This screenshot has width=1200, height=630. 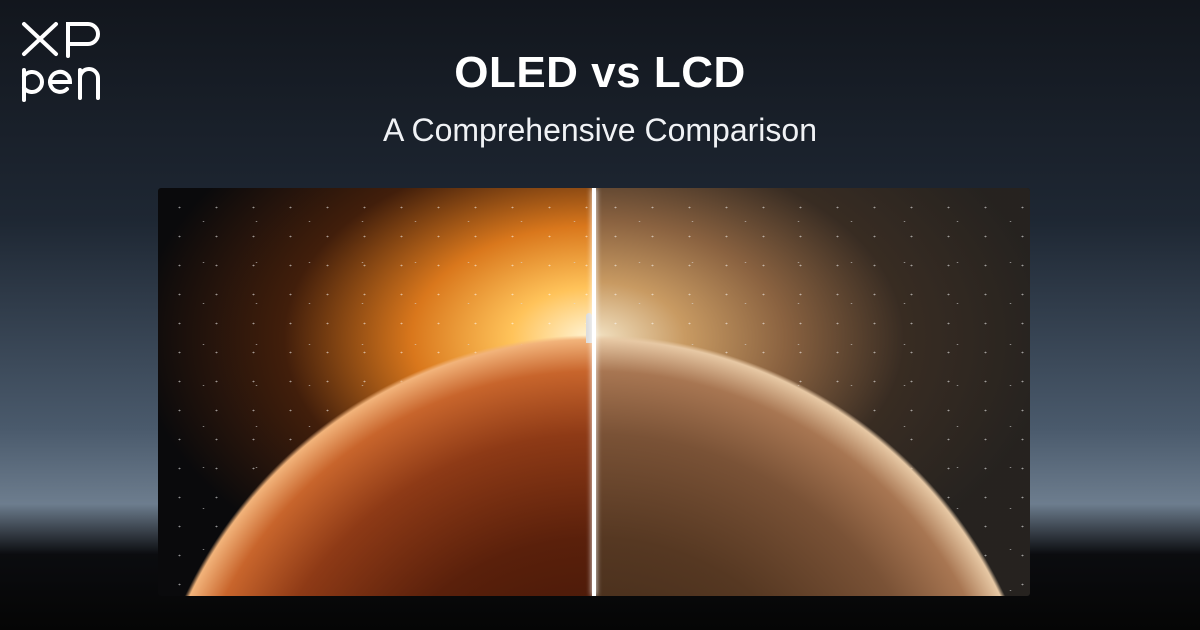 What do you see at coordinates (589, 328) in the screenshot?
I see `spaceship` at bounding box center [589, 328].